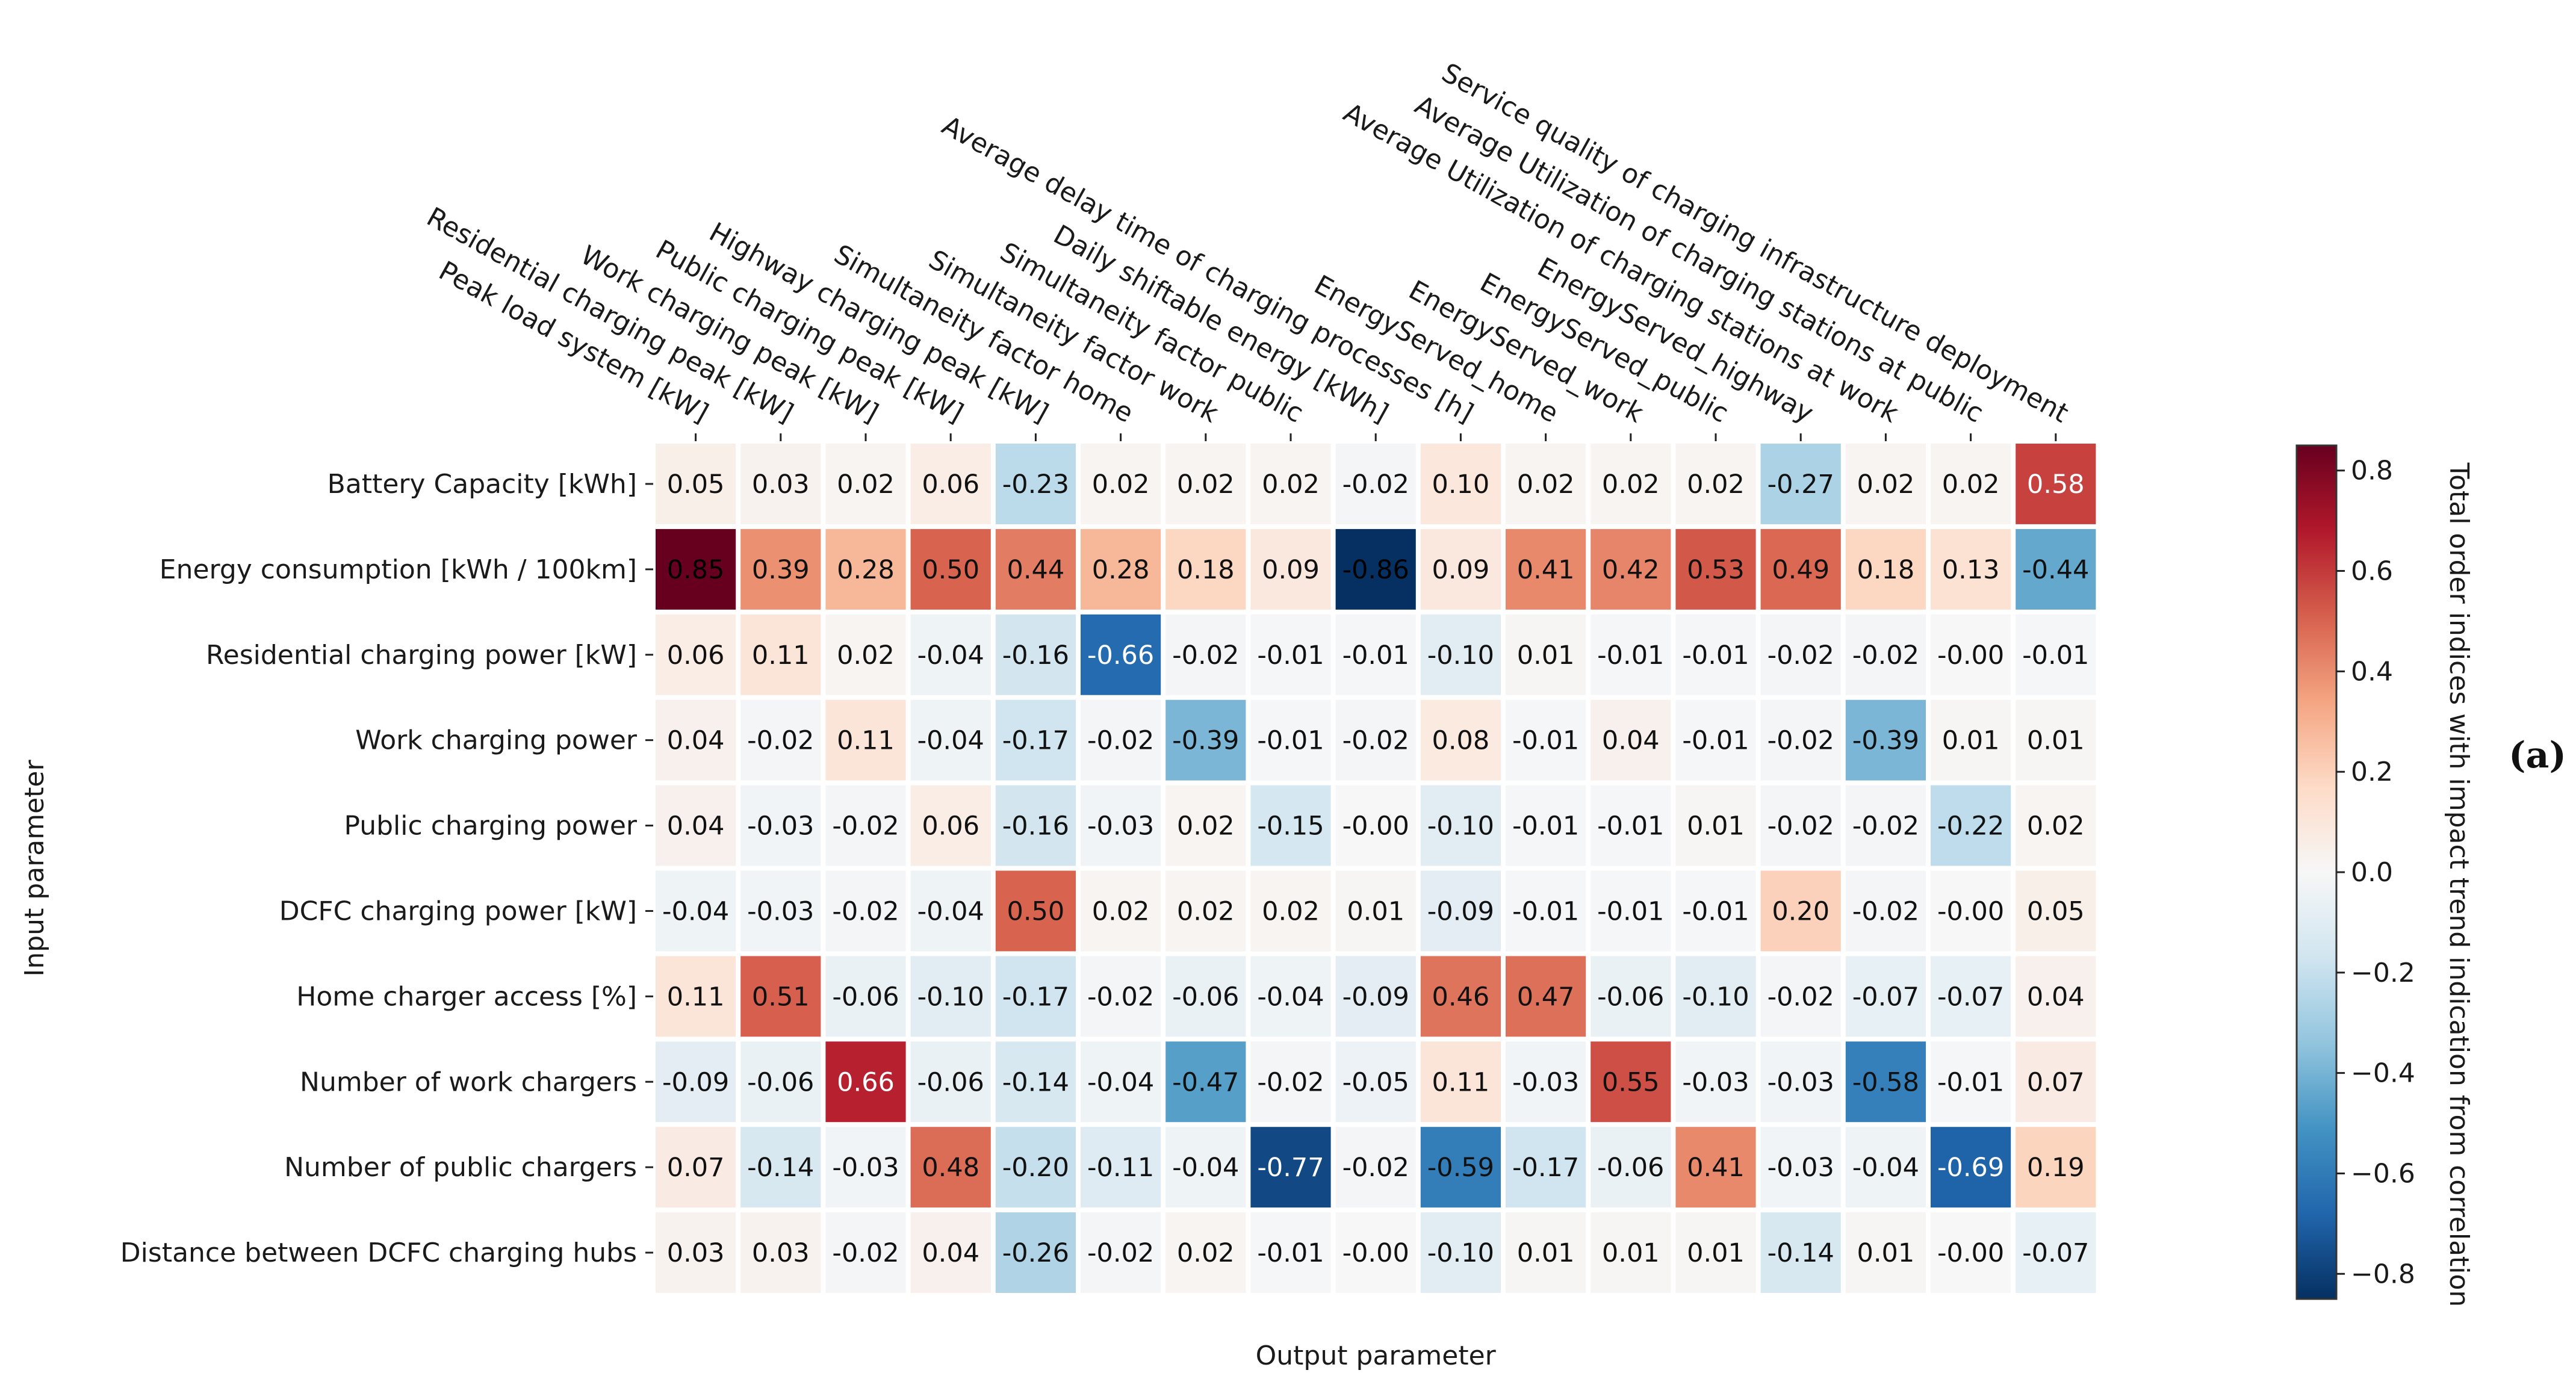  Describe the element at coordinates (1036, 570) in the screenshot. I see `cell-value-label: 0.44` at that location.